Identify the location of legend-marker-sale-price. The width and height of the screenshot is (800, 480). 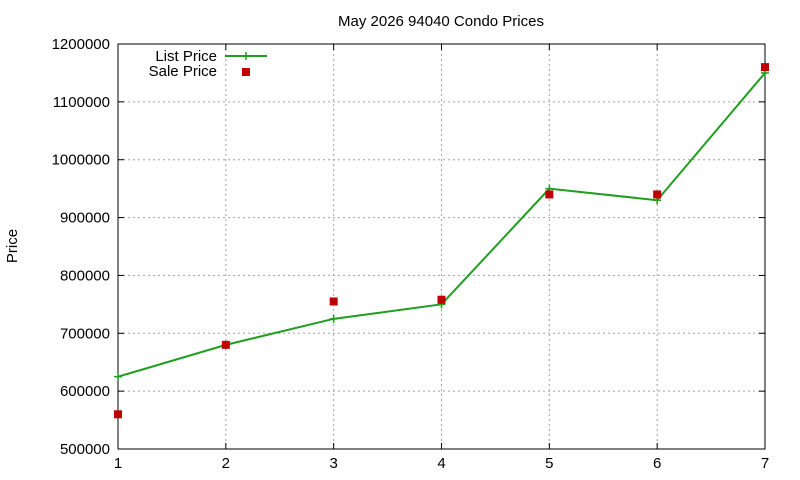
(246, 72).